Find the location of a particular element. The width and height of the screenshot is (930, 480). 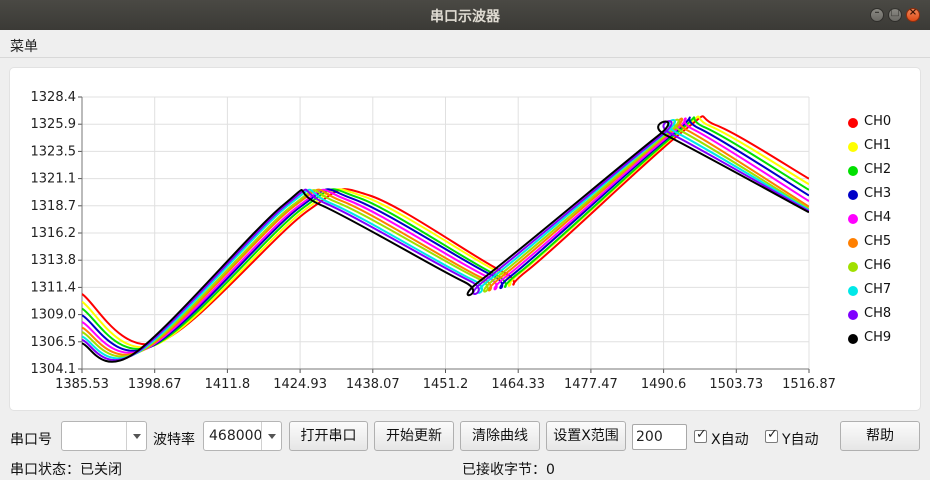

status-bar: 串口状态：已关闭 已接收字节：0 is located at coordinates (465, 468).